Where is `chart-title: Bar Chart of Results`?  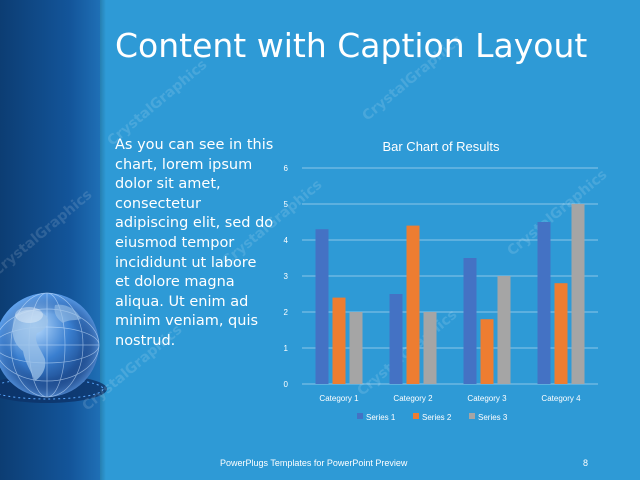 chart-title: Bar Chart of Results is located at coordinates (441, 146).